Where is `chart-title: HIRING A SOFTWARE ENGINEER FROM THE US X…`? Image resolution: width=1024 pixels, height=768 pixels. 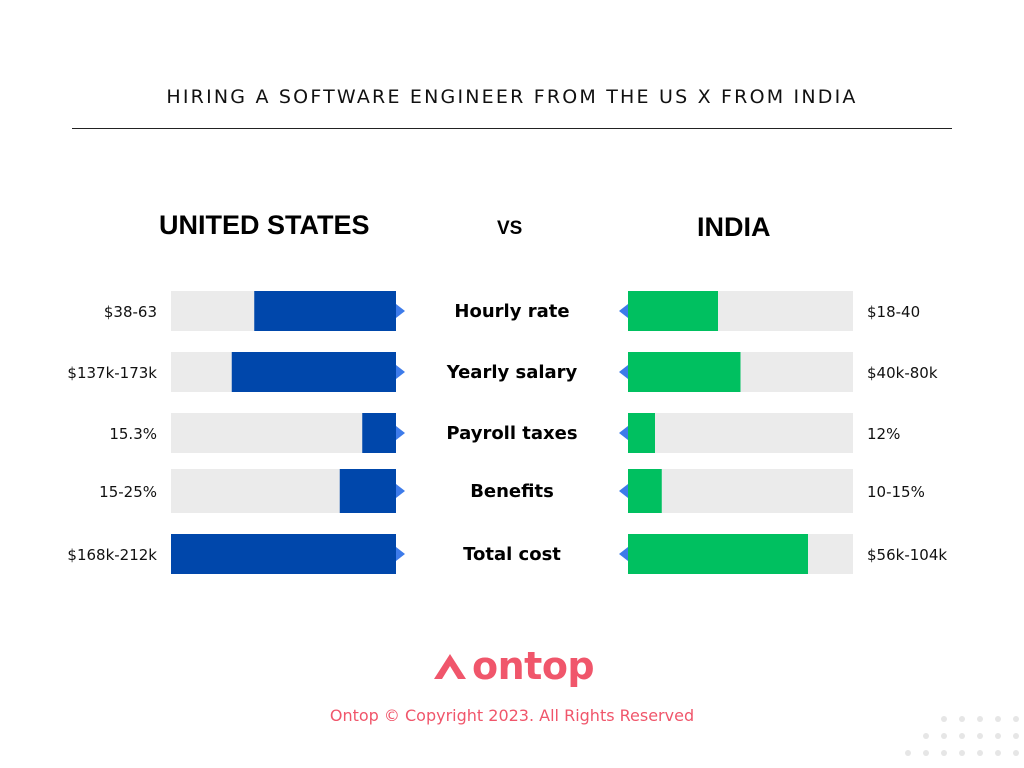
chart-title: HIRING A SOFTWARE ENGINEER FROM THE US X… is located at coordinates (512, 97).